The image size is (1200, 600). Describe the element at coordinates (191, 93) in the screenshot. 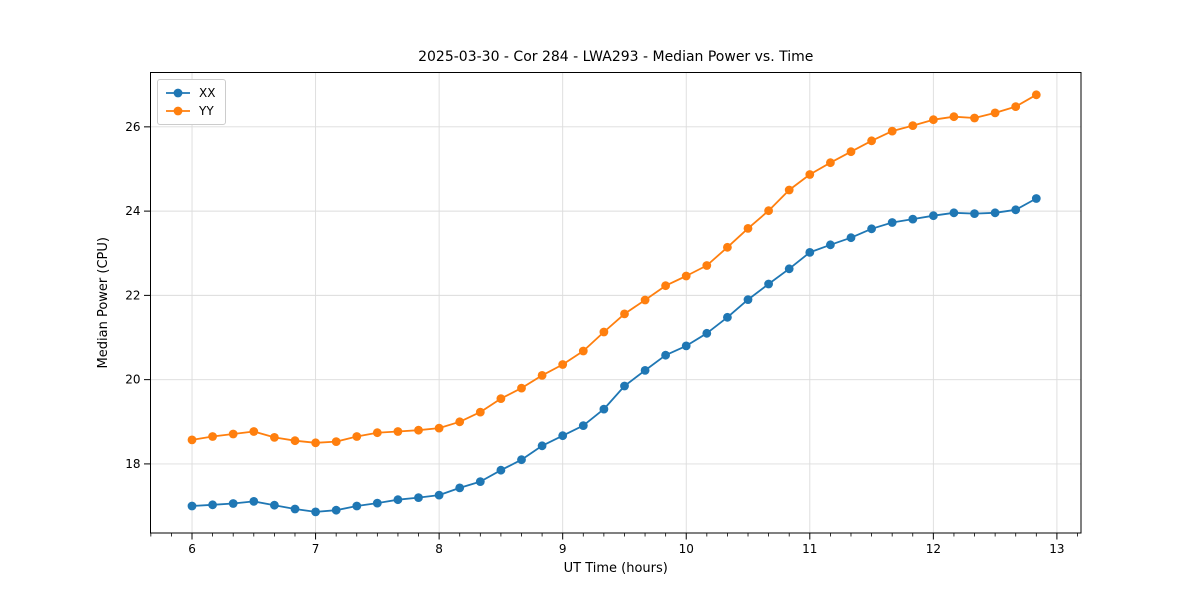

I see `legend-item-xx: XX` at that location.